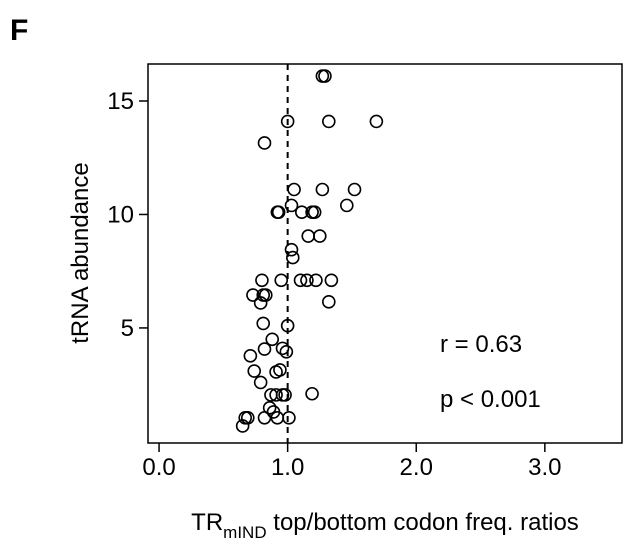  What do you see at coordinates (244, 532) in the screenshot?
I see `x-label-sub: mIND` at bounding box center [244, 532].